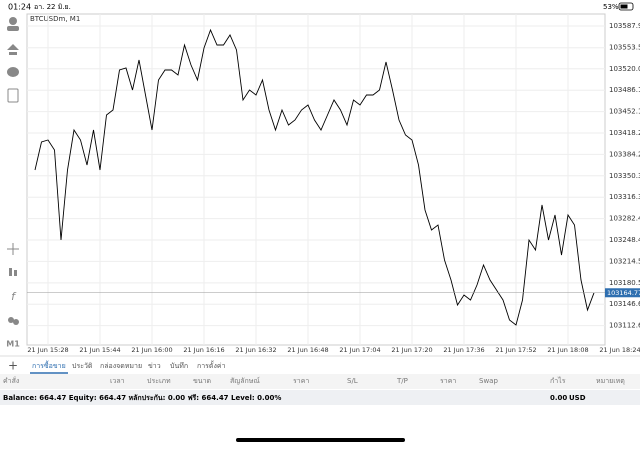  I want to click on y-tick-label: 103486.10, so click(624, 90).